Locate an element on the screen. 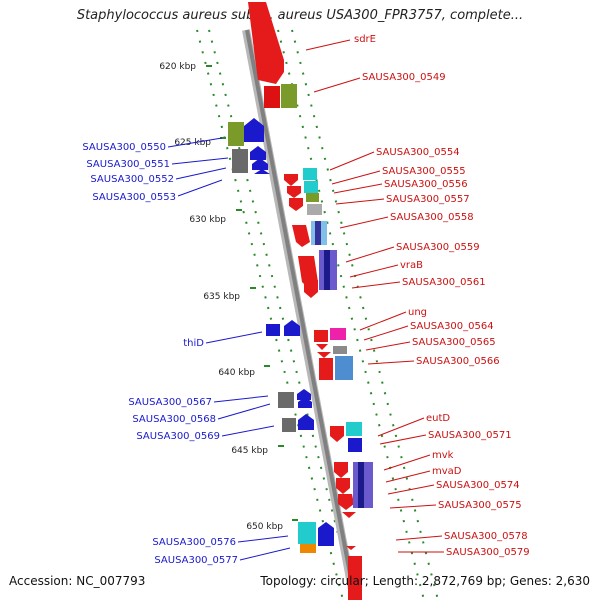 This screenshot has height=600, width=600. gene-eutD is located at coordinates (337, 434).